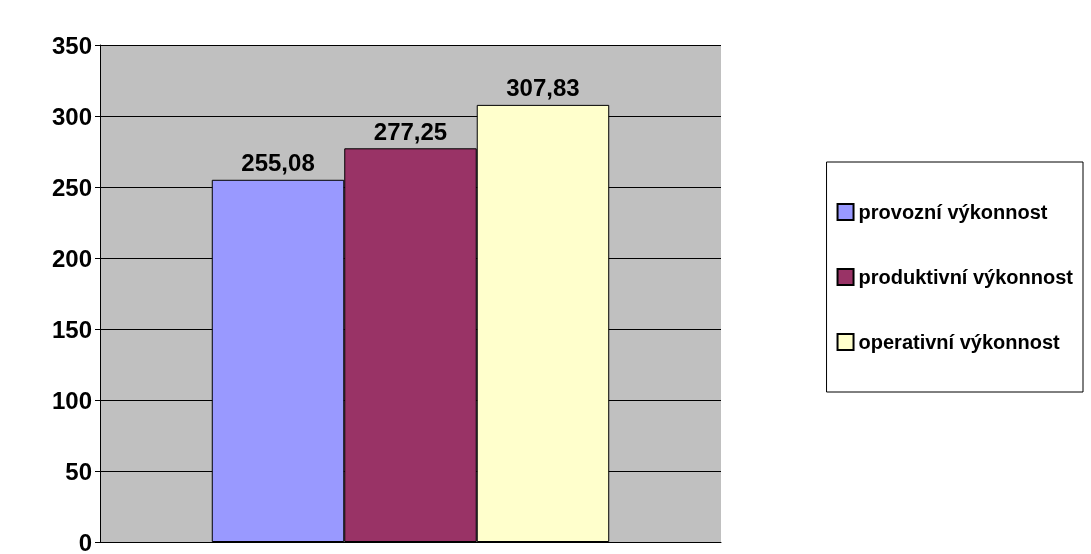  I want to click on y-tick-label: 150, so click(71, 329).